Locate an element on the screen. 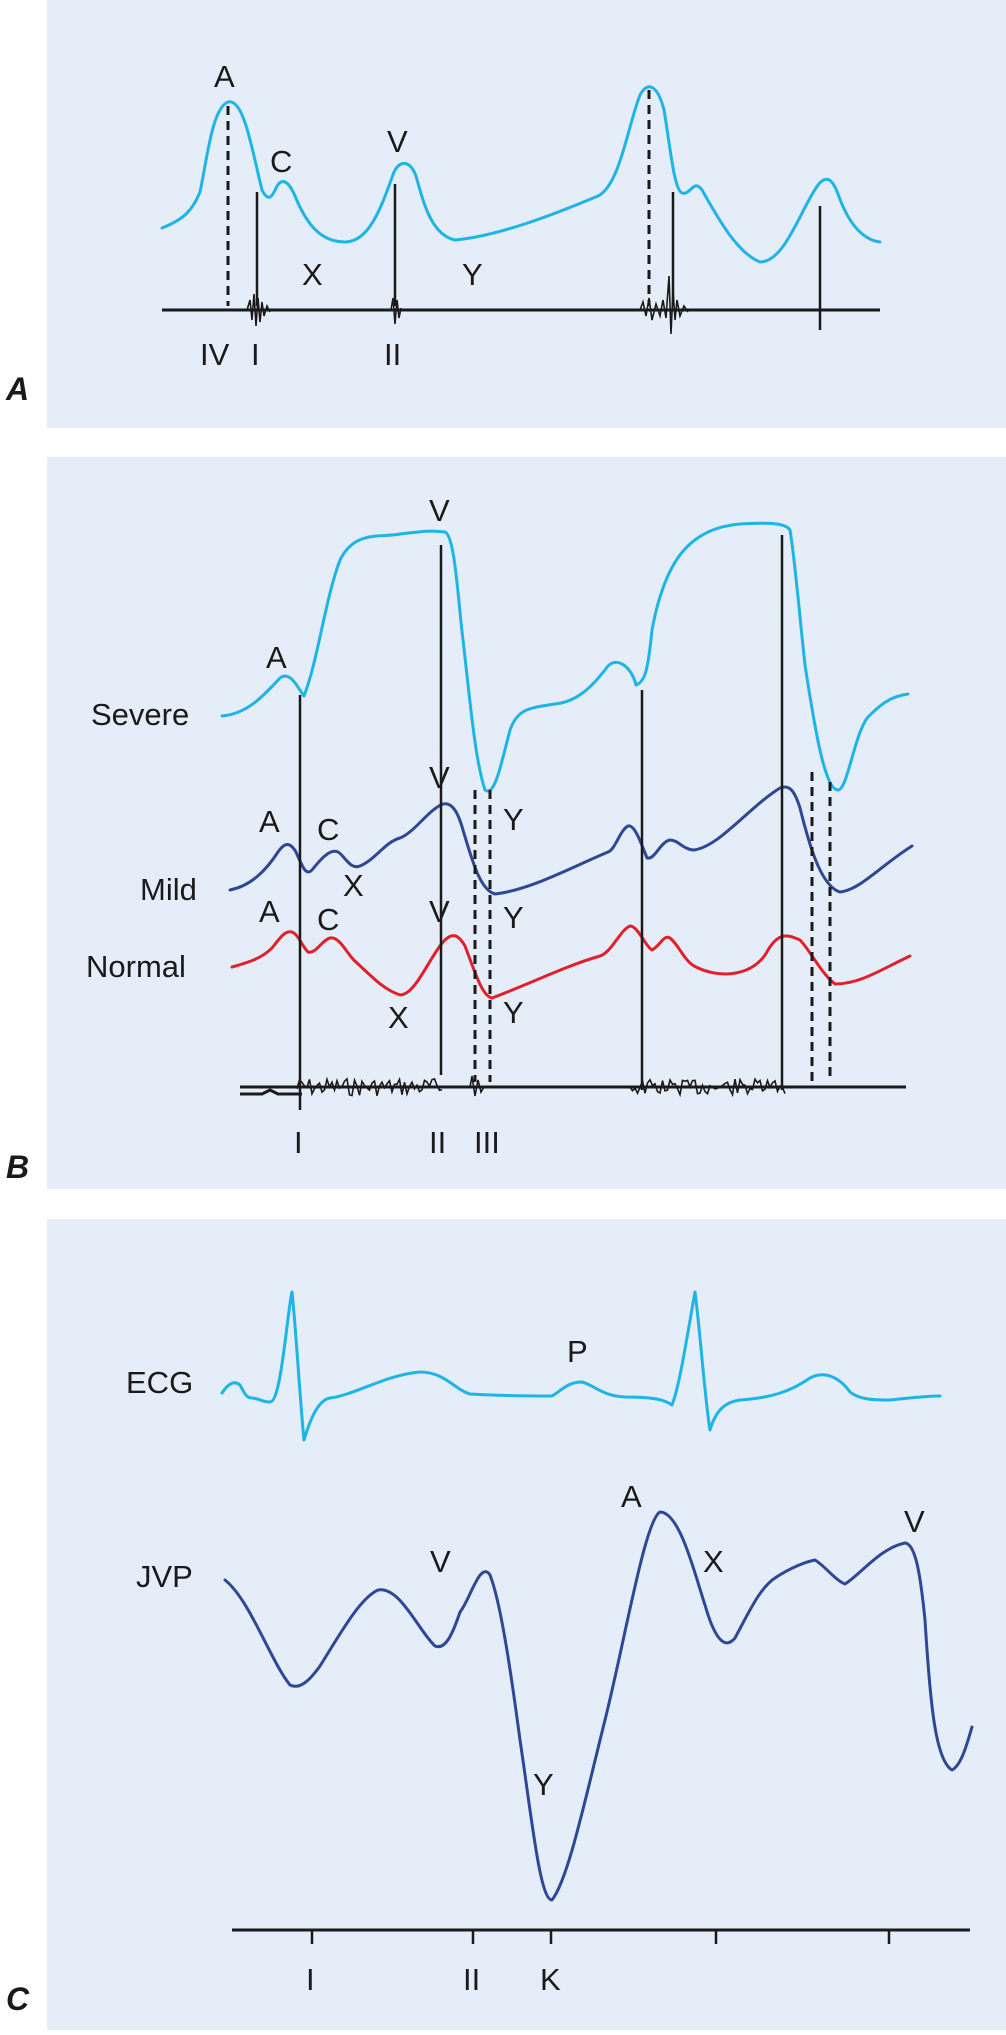 This screenshot has height=2035, width=1006. panel-c-label-i: I is located at coordinates (310, 1979).